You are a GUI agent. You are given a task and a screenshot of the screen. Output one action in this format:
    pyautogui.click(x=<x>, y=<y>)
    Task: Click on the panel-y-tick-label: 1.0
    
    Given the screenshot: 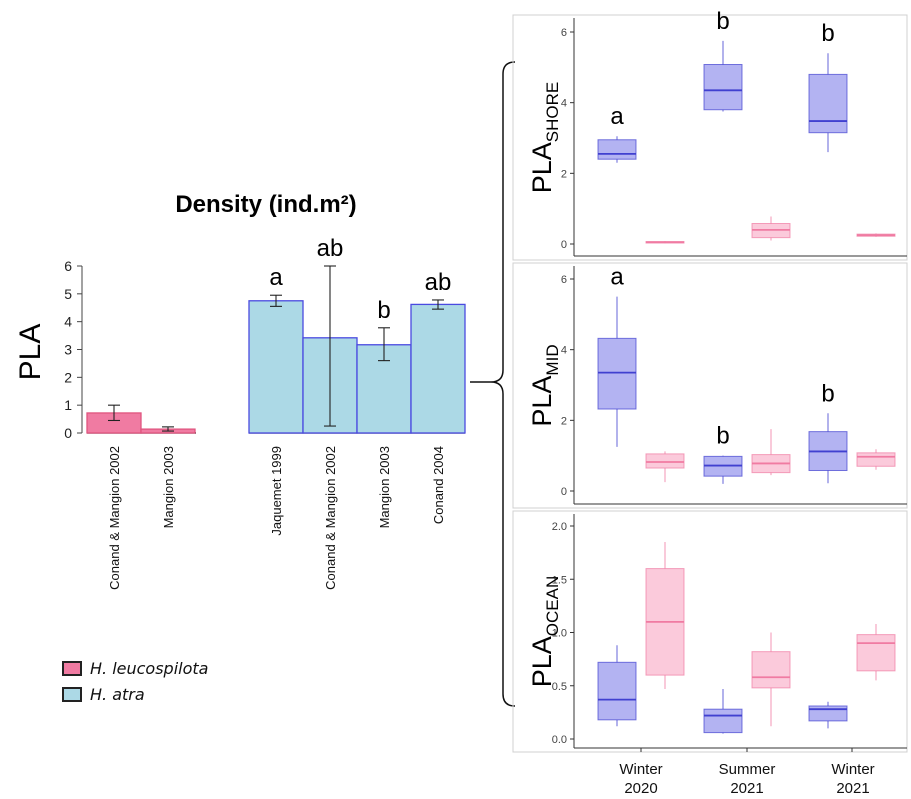 What is the action you would take?
    pyautogui.click(x=559, y=634)
    